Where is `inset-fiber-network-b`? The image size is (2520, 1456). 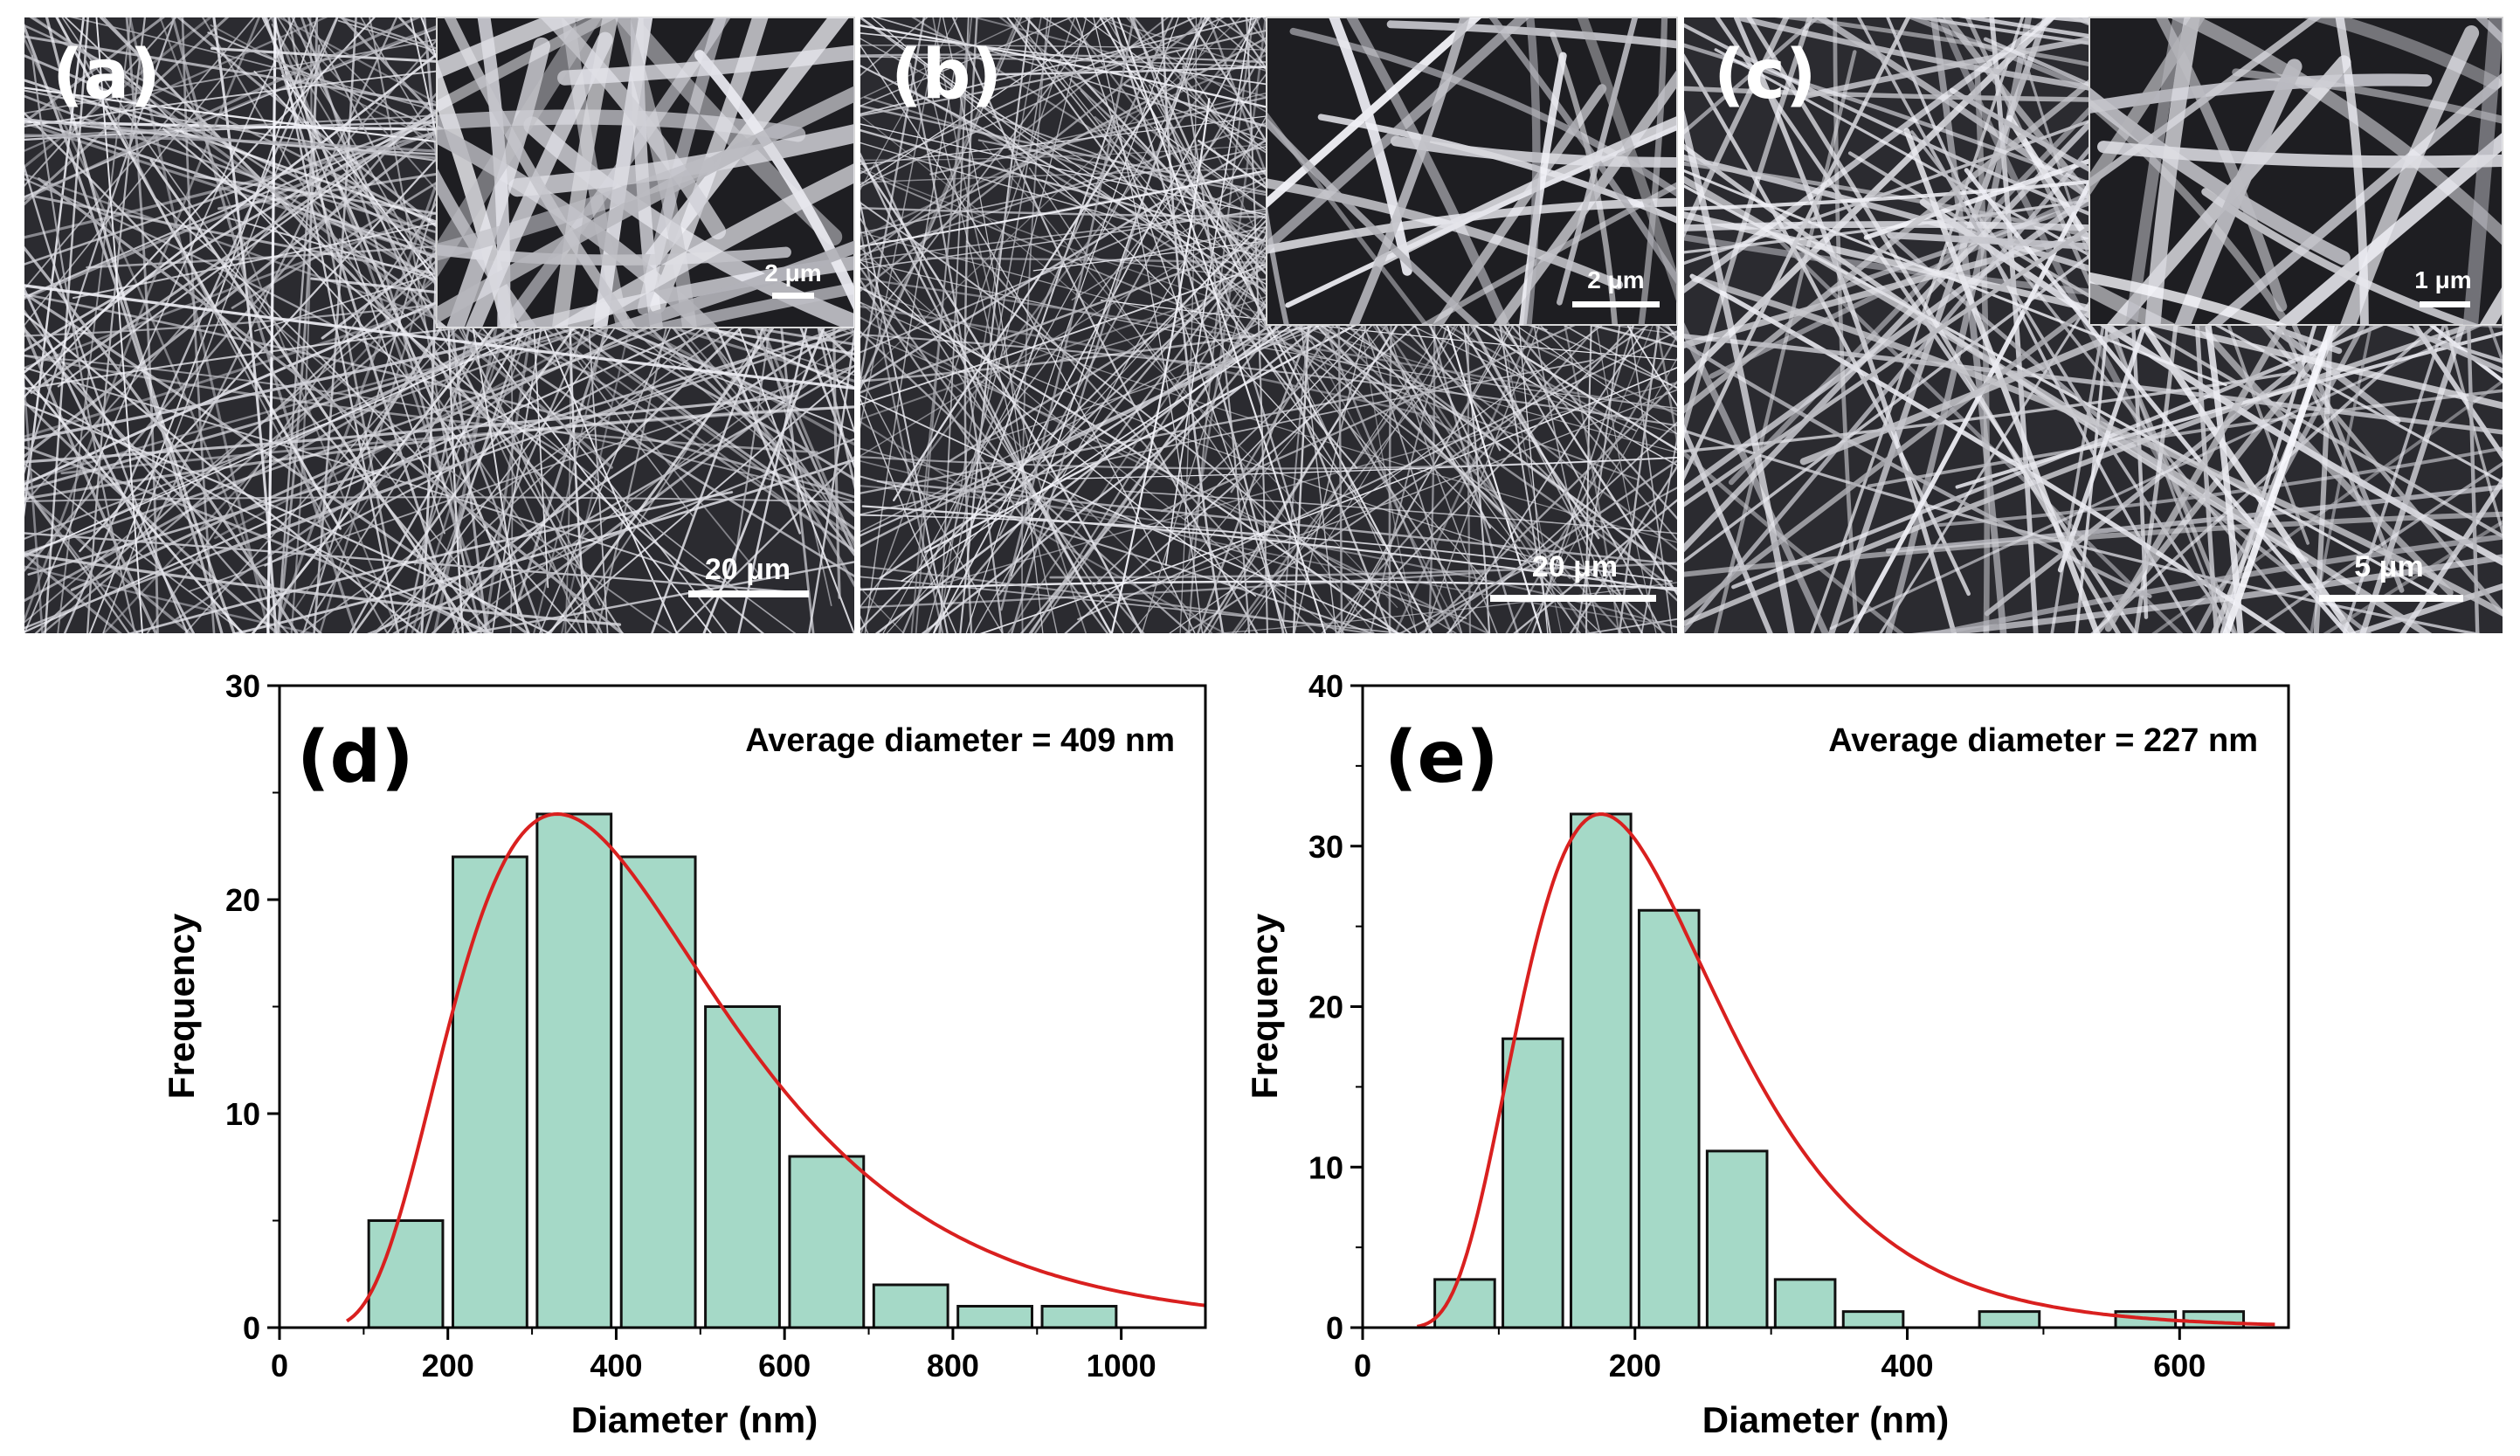
inset-fiber-network-b is located at coordinates (1472, 171).